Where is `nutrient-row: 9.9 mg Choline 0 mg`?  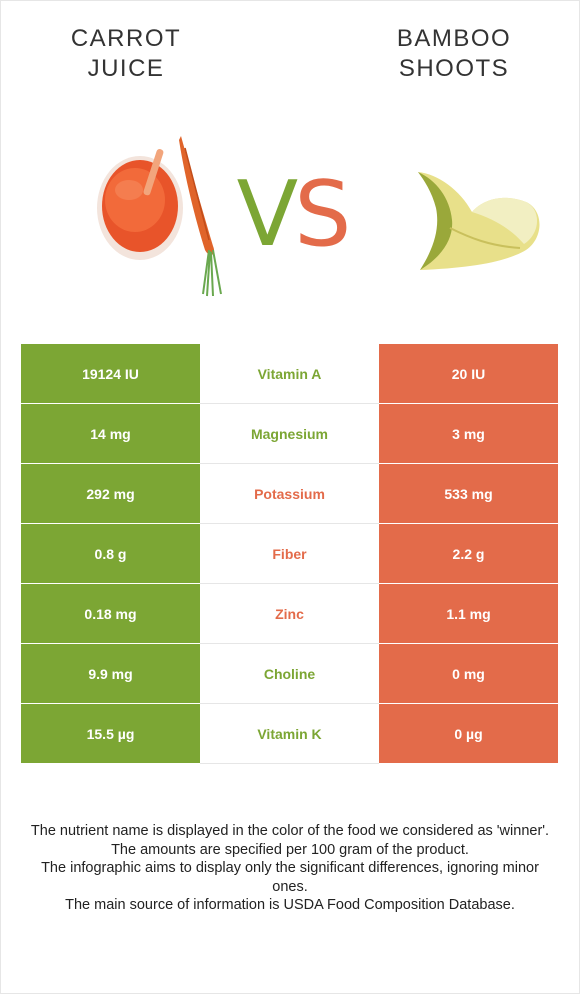 nutrient-row: 9.9 mg Choline 0 mg is located at coordinates (289, 673).